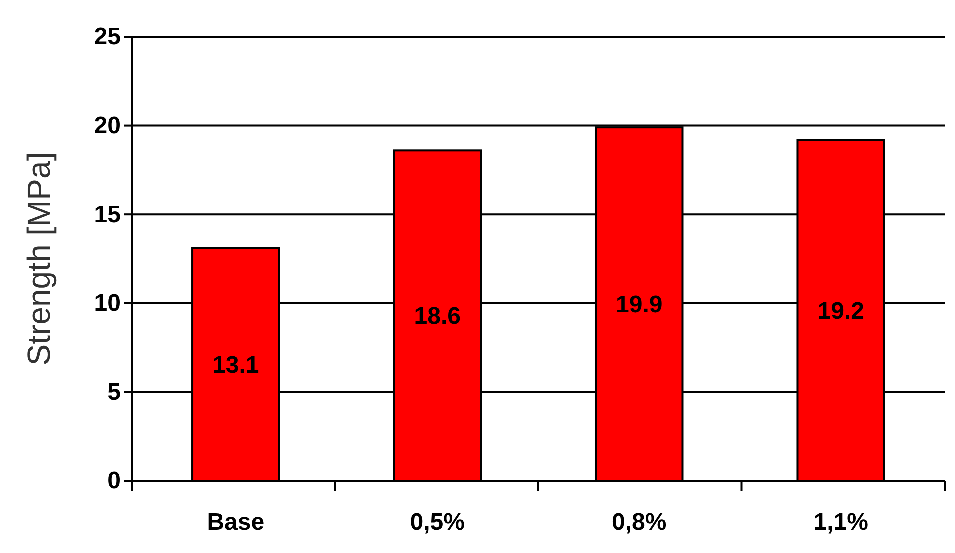 The height and width of the screenshot is (553, 955). I want to click on y-tick-label: 5, so click(114, 392).